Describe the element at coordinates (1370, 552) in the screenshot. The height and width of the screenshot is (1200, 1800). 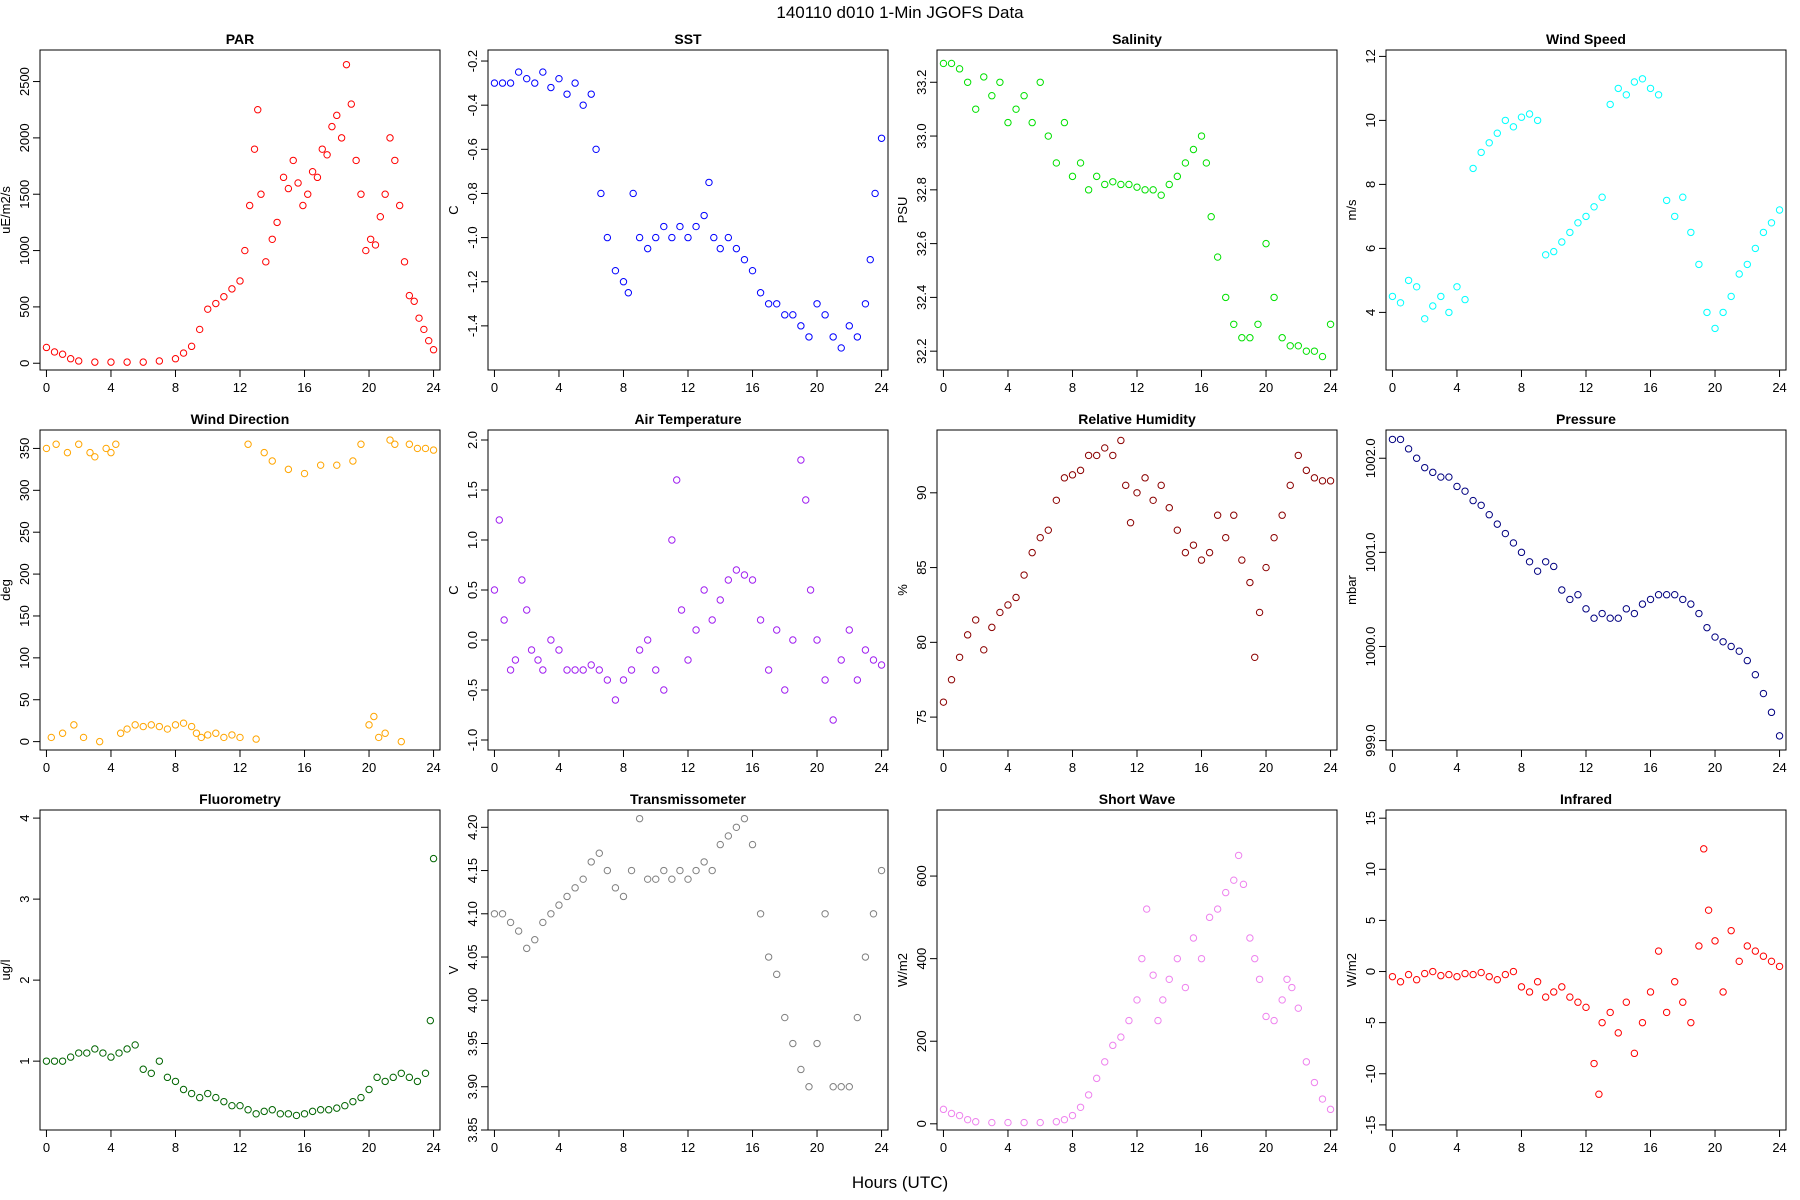
I see `y-tick-label: 1001.0` at that location.